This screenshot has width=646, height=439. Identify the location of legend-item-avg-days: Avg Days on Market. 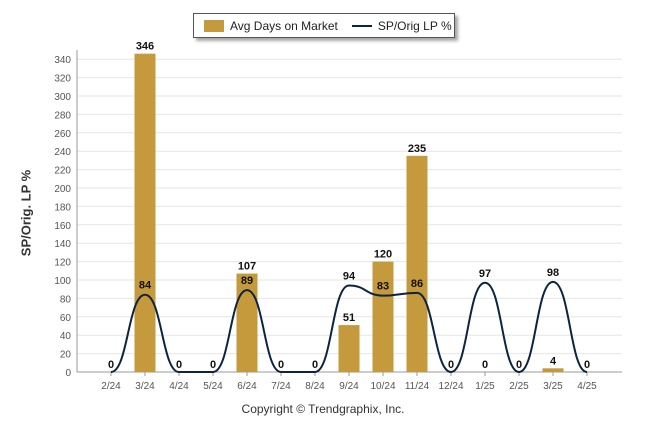
(271, 26).